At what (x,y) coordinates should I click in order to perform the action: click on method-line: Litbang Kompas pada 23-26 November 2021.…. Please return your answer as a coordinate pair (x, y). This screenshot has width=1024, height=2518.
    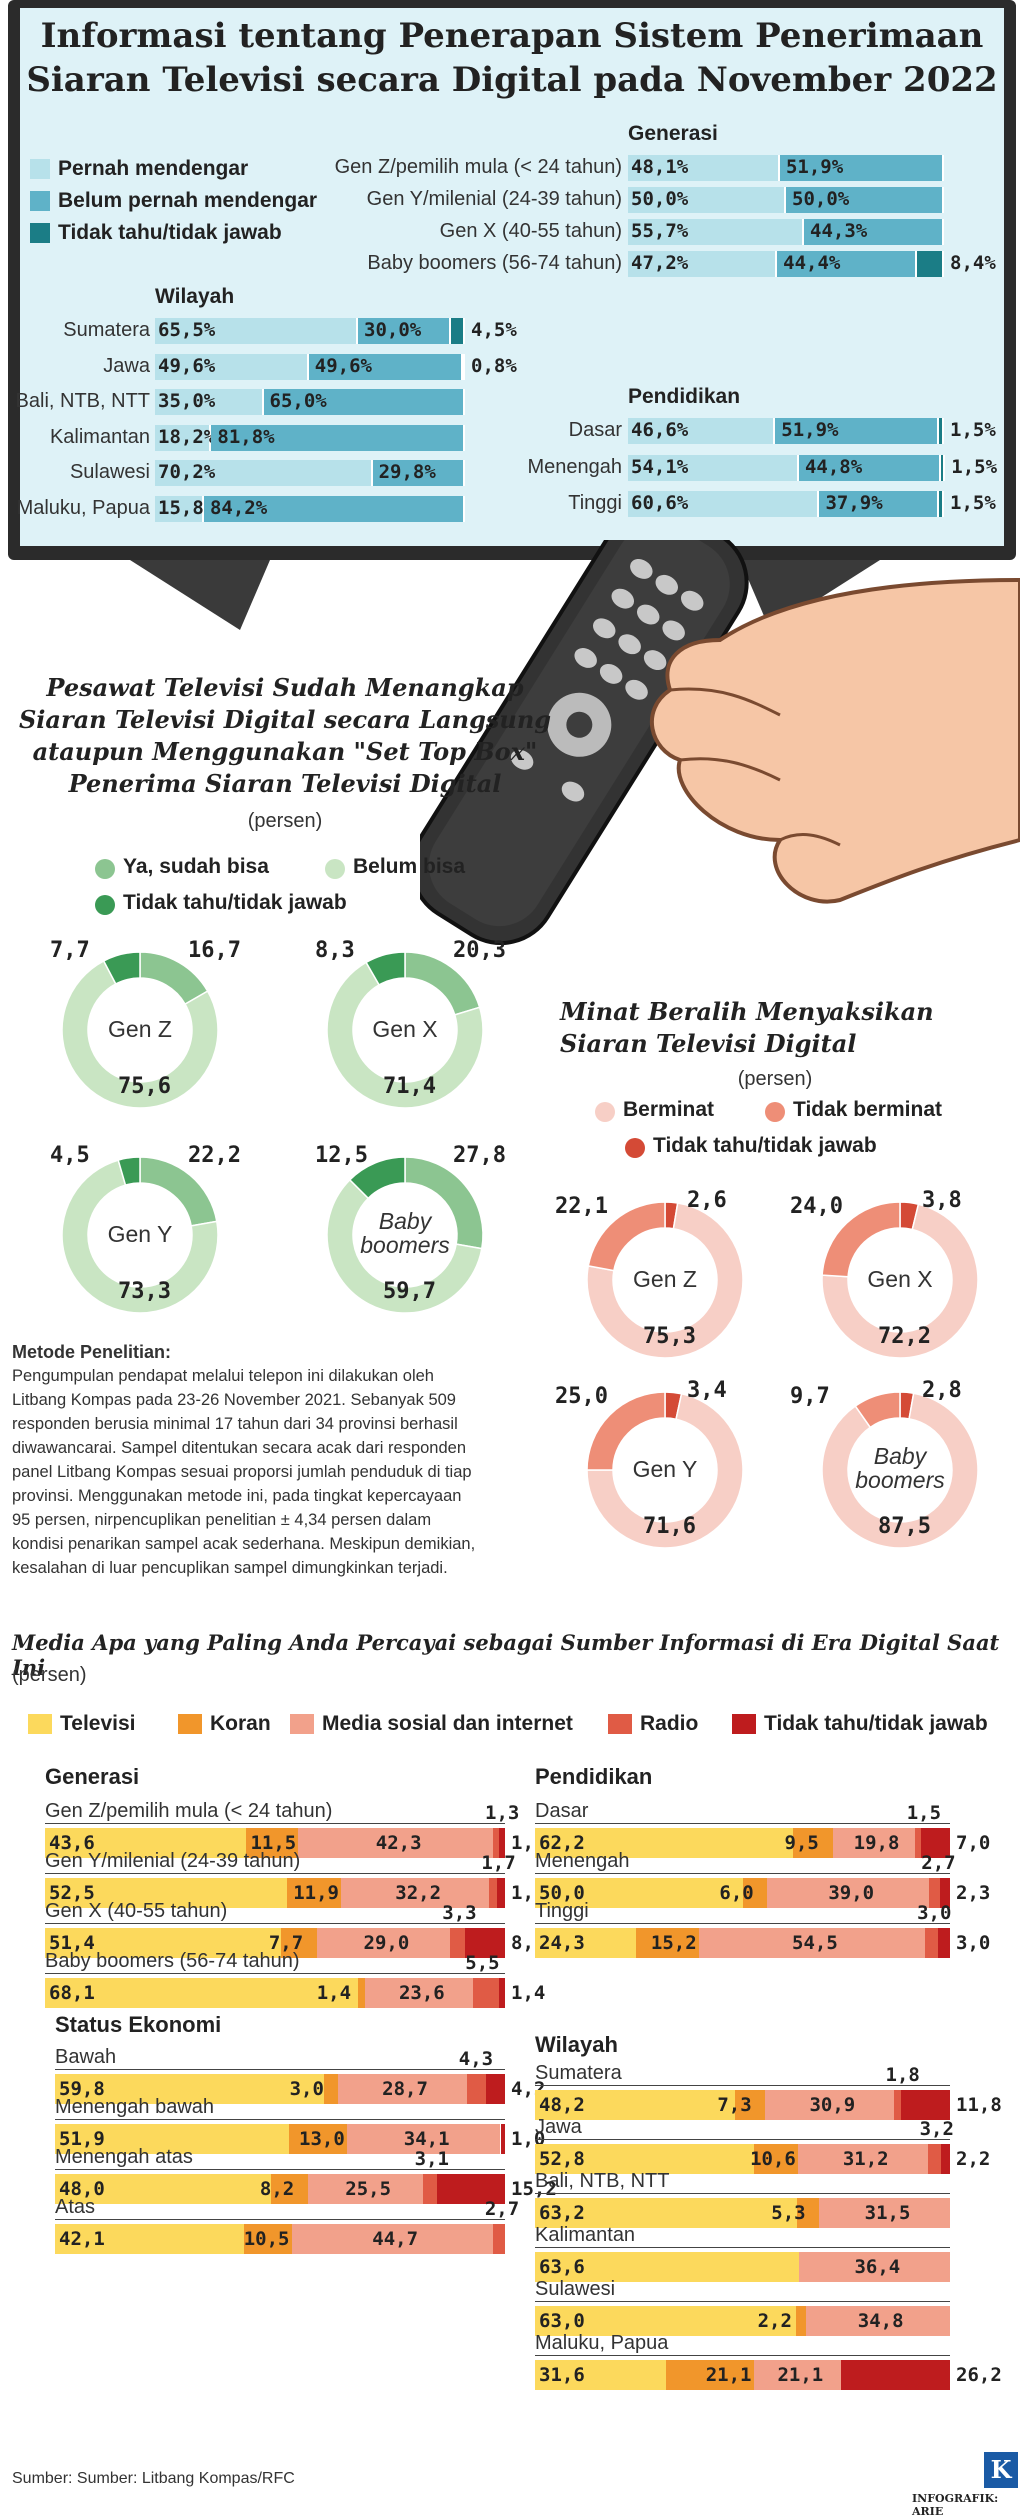
    Looking at the image, I should click on (234, 1400).